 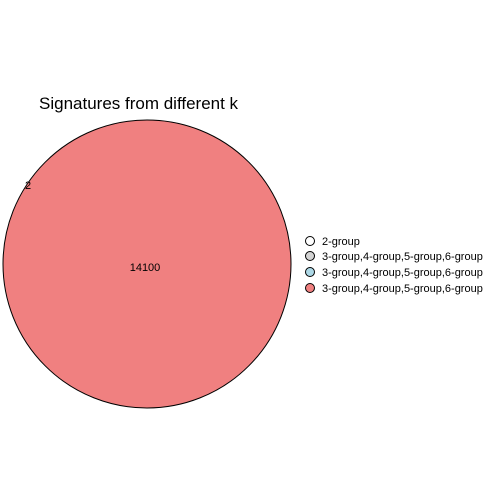 What do you see at coordinates (145, 268) in the screenshot?
I see `main-region-count: 14100` at bounding box center [145, 268].